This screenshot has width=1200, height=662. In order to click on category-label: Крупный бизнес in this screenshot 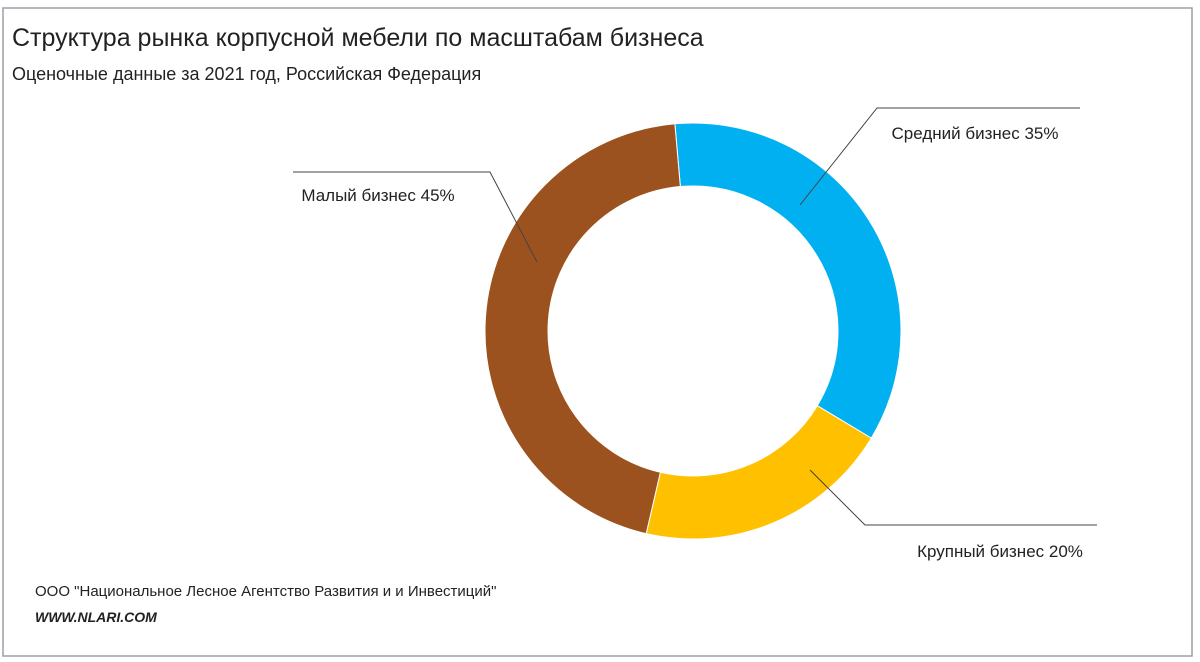, I will do `click(981, 551)`.